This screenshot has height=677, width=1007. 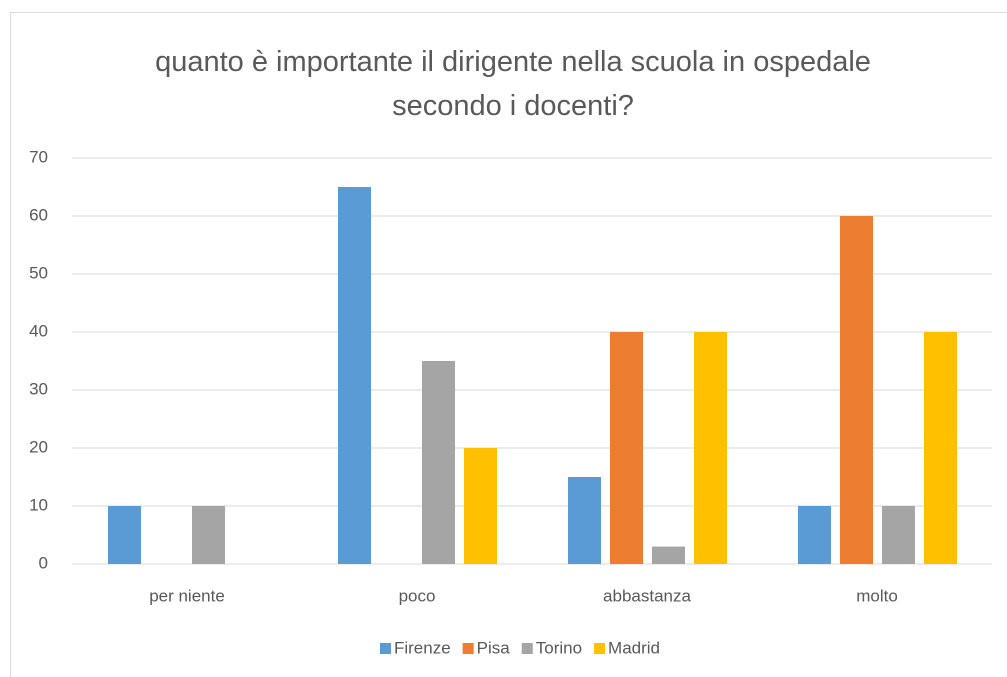 I want to click on y-tick-label: 0, so click(x=43, y=562).